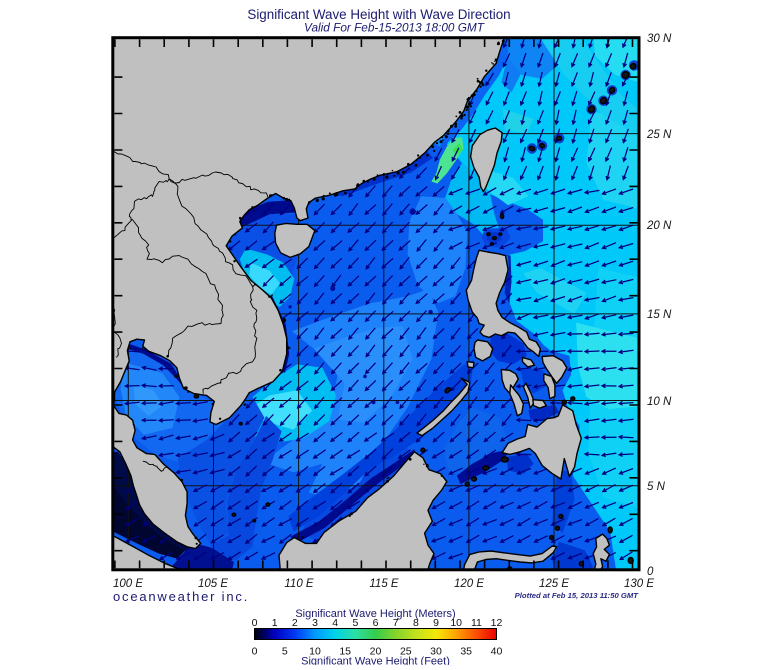  I want to click on svg-text: 15, so click(345, 652).